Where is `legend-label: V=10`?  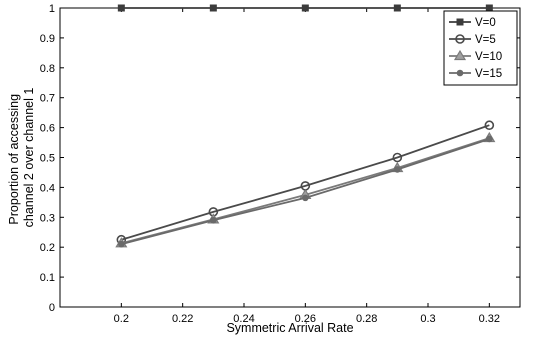 legend-label: V=10 is located at coordinates (488, 57).